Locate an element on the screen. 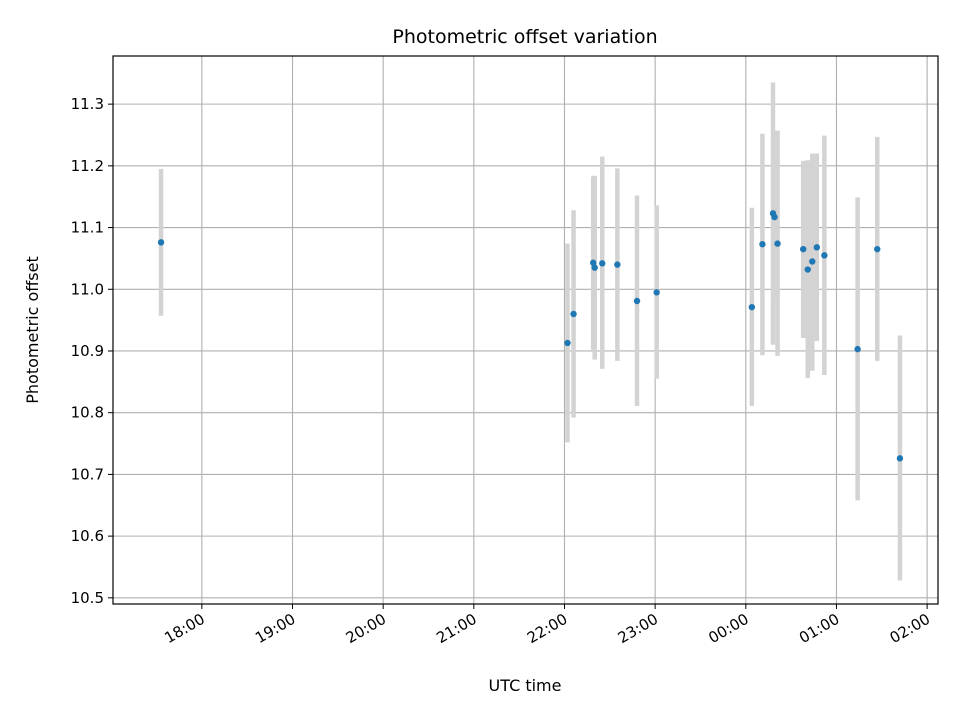 This screenshot has width=960, height=720. y-tick-label: 11.0 is located at coordinates (87, 289).